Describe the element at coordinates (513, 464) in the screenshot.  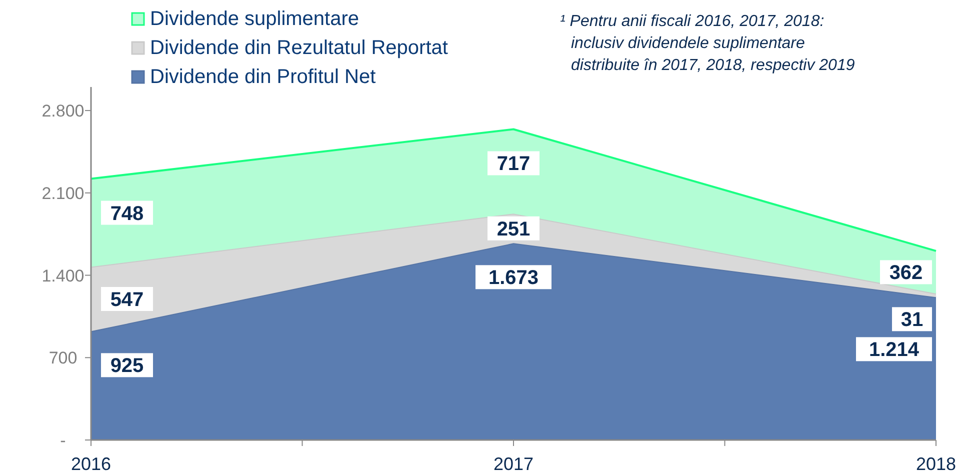
I see `x-tick-label: 2017` at that location.